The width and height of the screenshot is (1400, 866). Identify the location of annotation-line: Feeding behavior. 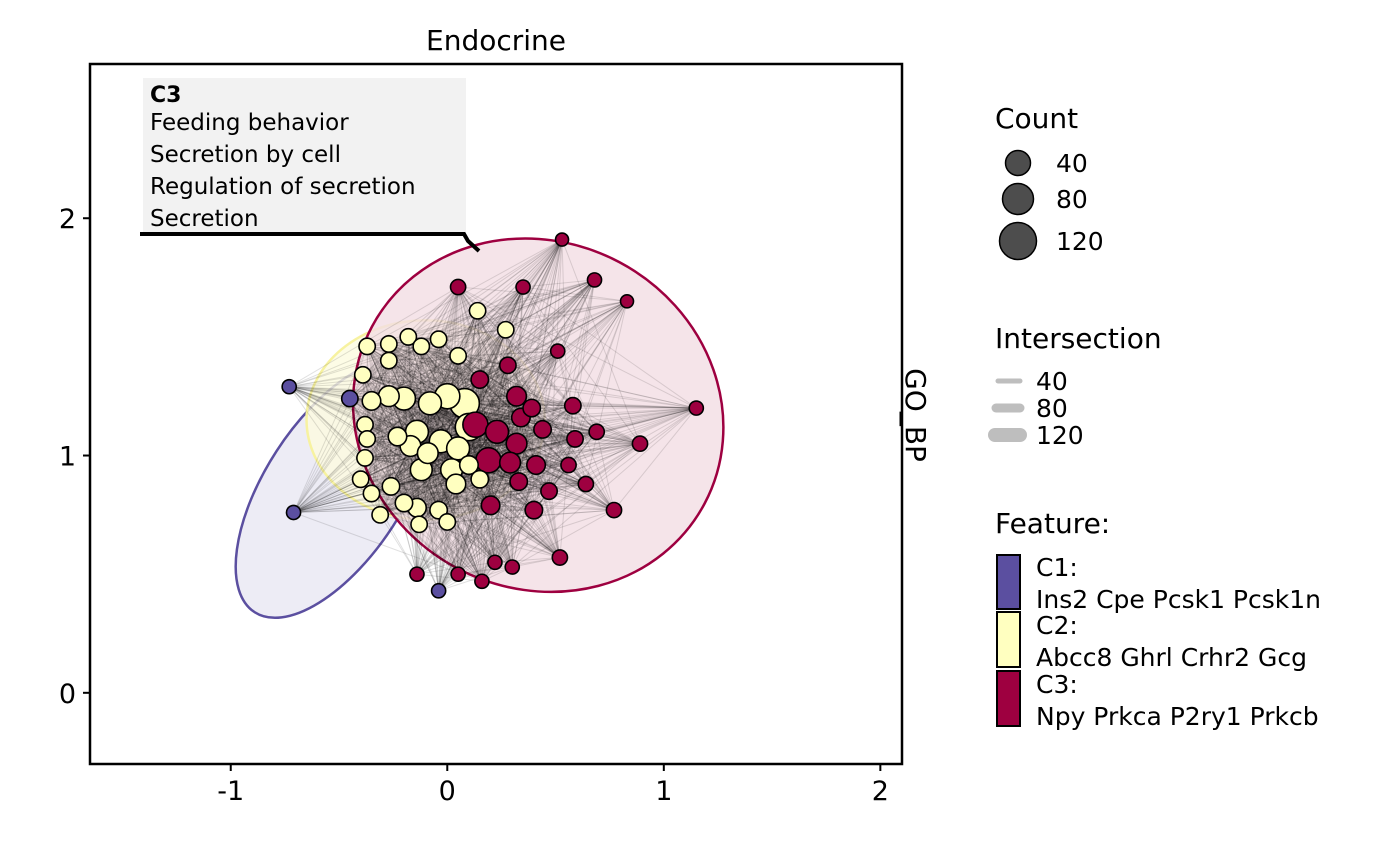
(249, 123).